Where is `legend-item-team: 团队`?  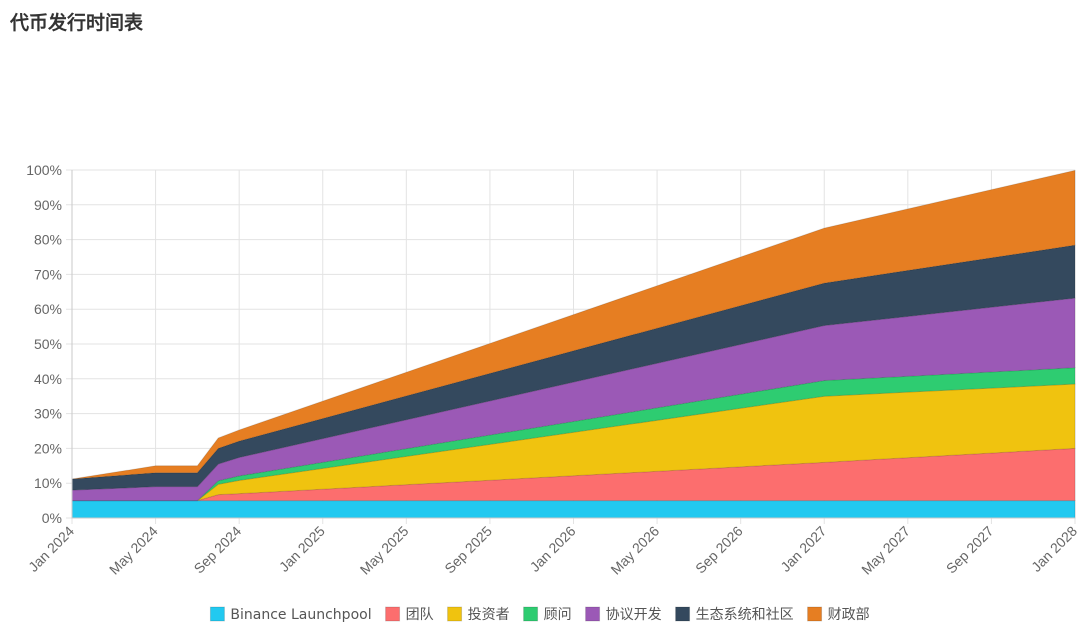
legend-item-team: 团队 is located at coordinates (409, 614).